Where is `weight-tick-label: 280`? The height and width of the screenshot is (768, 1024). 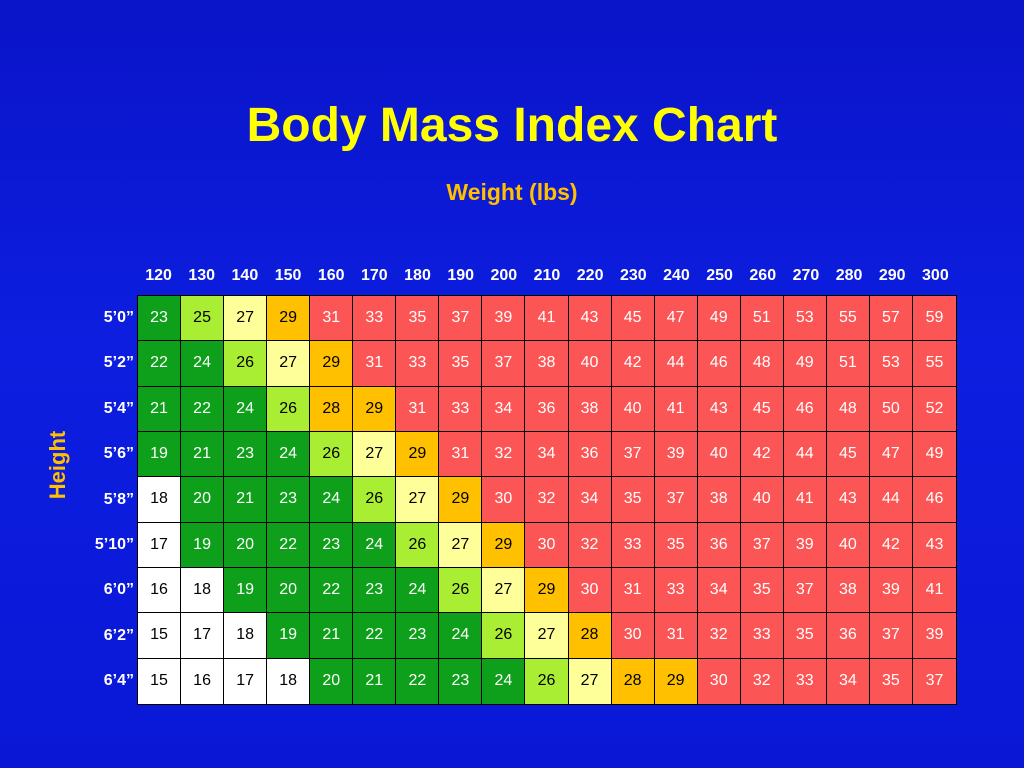
weight-tick-label: 280 is located at coordinates (849, 275).